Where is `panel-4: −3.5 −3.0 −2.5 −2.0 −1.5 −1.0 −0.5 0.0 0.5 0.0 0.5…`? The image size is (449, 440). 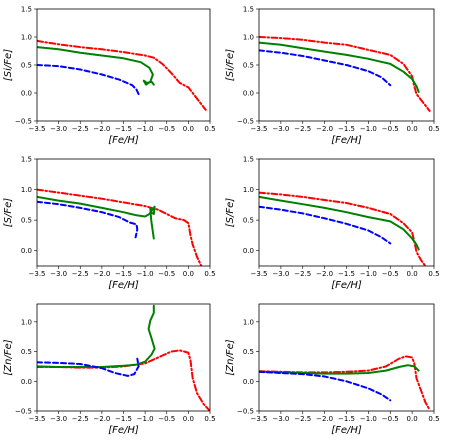
panel-4: −3.5 −3.0 −2.5 −2.0 −1.5 −1.0 −0.5 0.0 0.5 0.0 0.5… is located at coordinates (332, 224).